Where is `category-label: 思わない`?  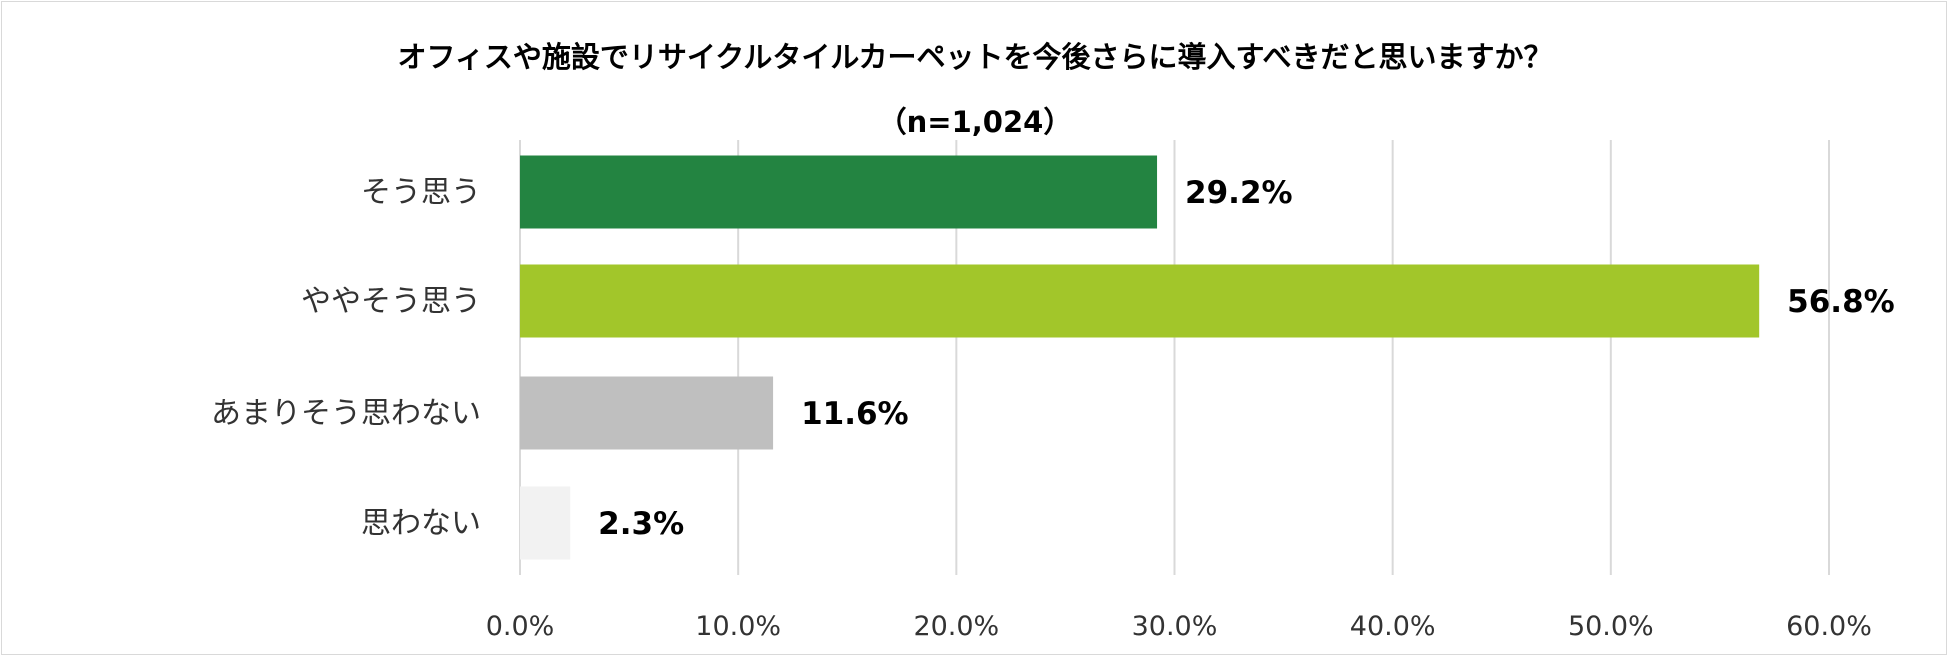 category-label: 思わない is located at coordinates (421, 523).